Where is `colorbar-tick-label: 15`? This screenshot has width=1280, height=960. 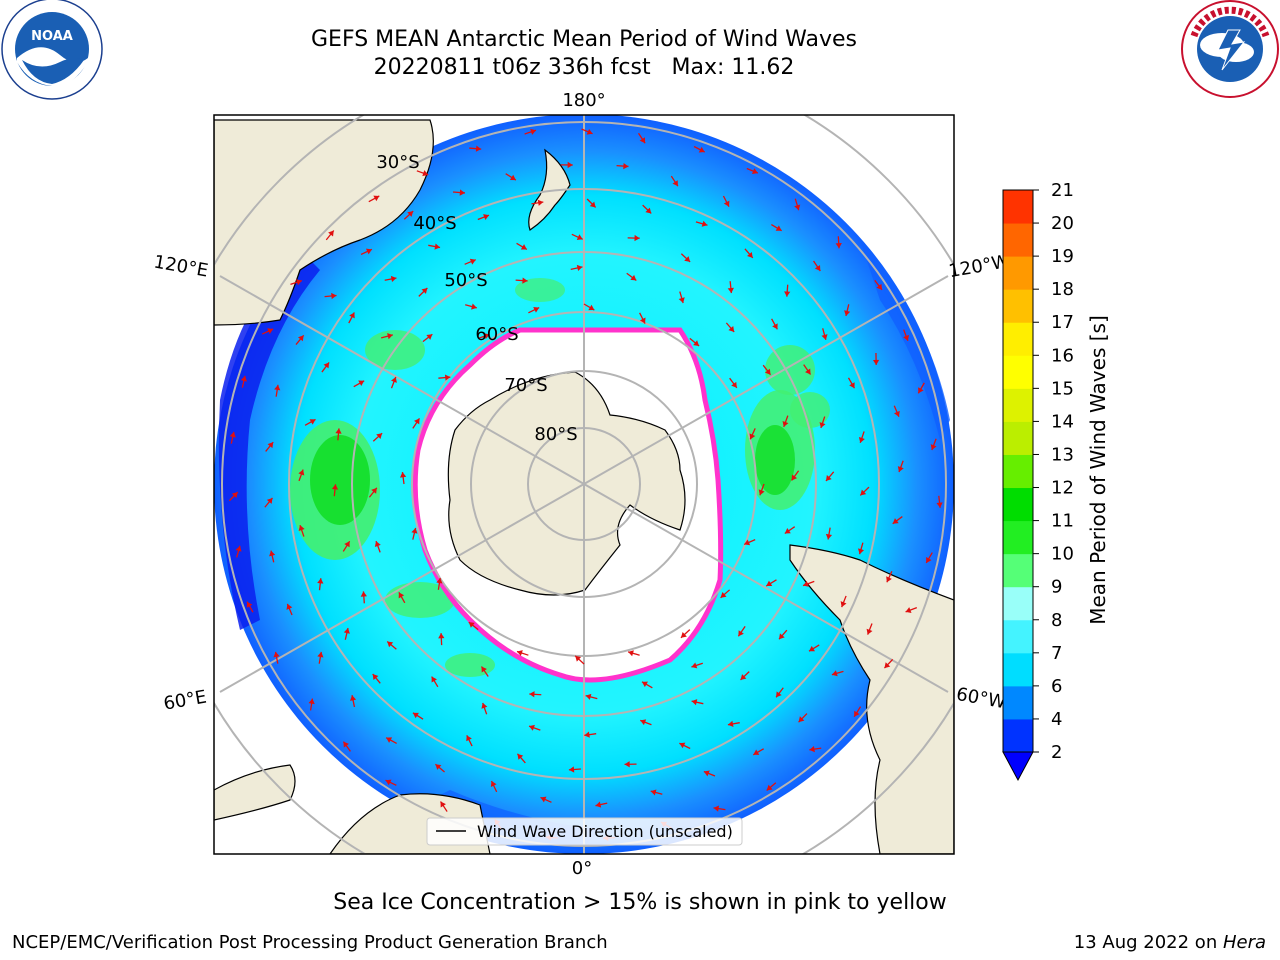 colorbar-tick-label: 15 is located at coordinates (1062, 388).